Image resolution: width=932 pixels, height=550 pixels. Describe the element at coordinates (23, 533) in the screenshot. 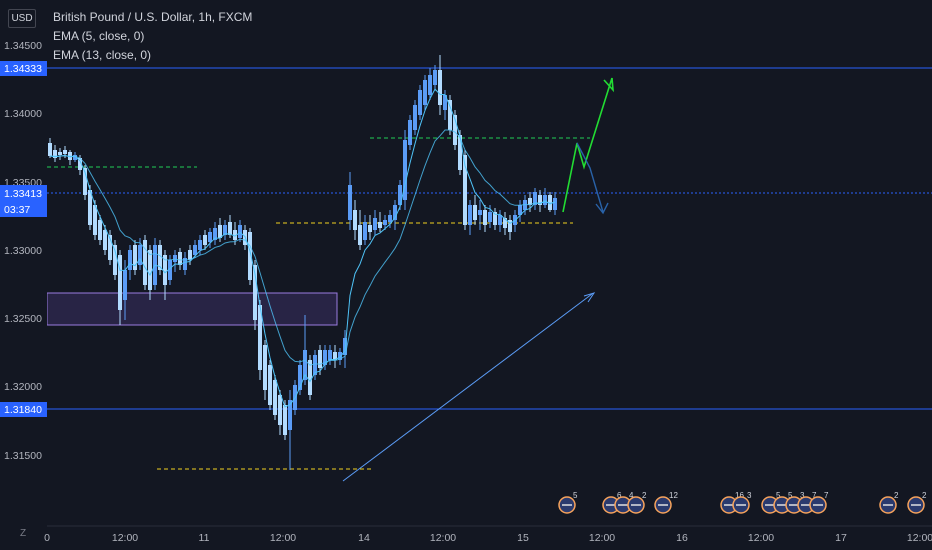

I see `zoom-icon: Z` at that location.